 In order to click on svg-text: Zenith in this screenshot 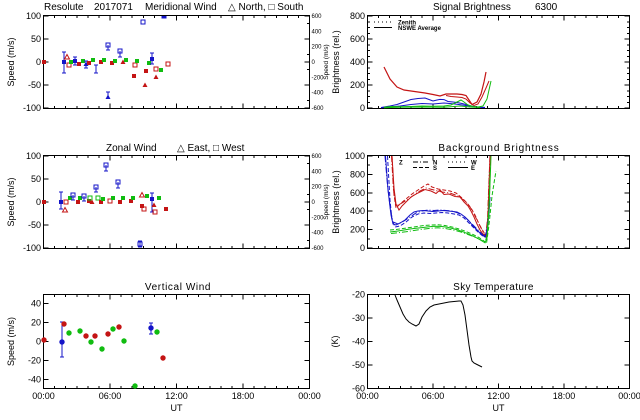, I will do `click(407, 24)`.